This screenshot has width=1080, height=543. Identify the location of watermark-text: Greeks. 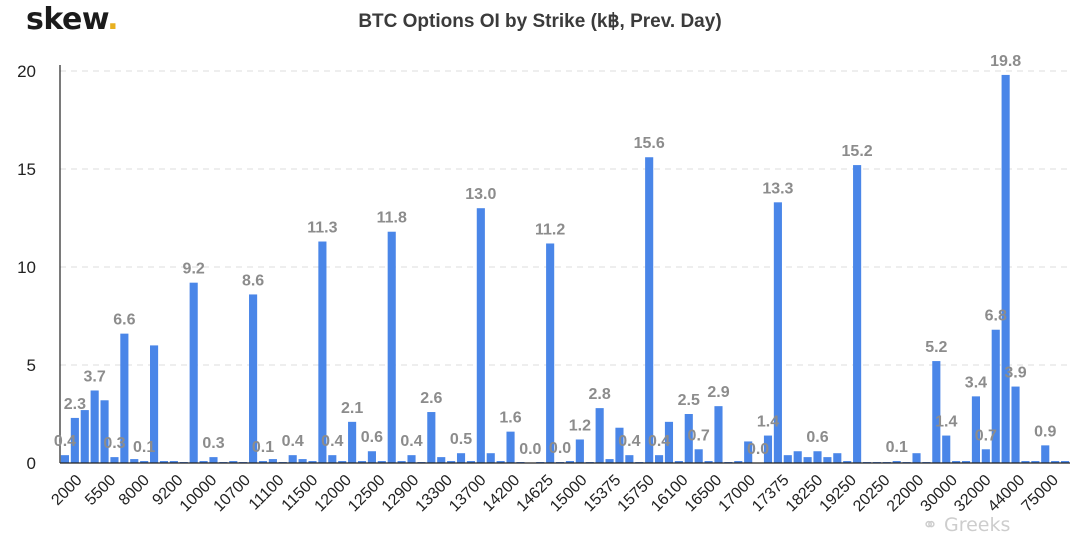
(977, 525).